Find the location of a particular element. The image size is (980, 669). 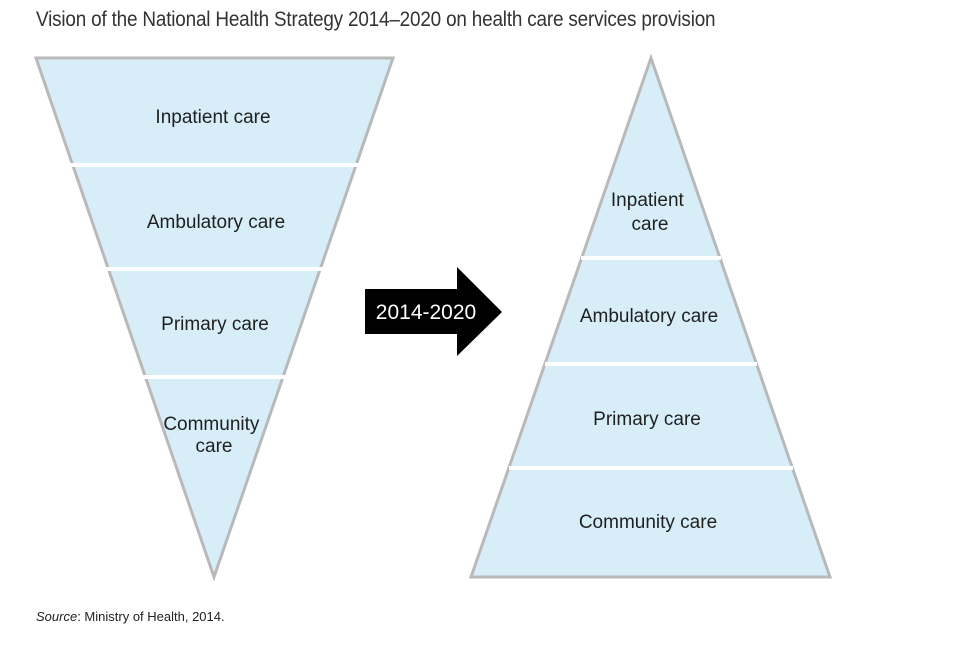

target-layer-inpatient: Inpatient care is located at coordinates (650, 212).